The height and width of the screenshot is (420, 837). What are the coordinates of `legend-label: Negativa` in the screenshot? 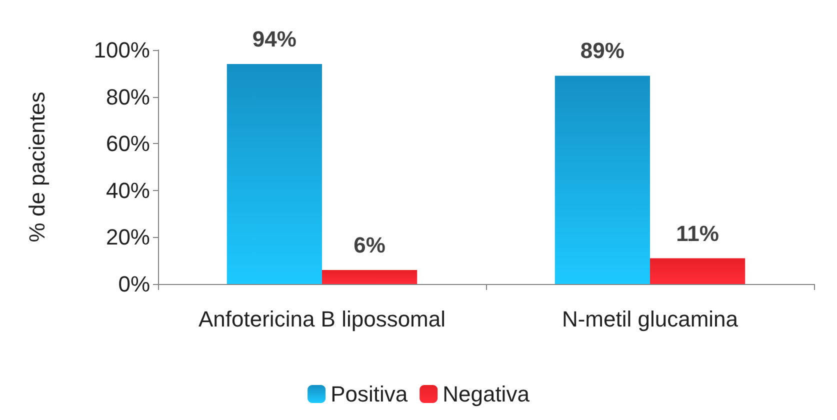 It's located at (486, 394).